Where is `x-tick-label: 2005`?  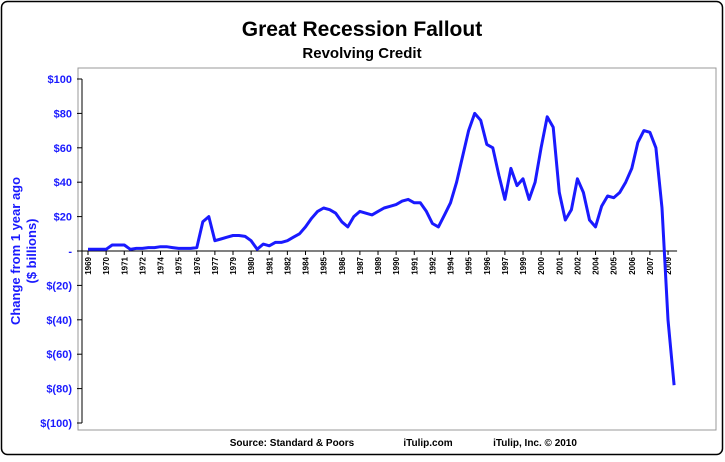 x-tick-label: 2005 is located at coordinates (614, 265).